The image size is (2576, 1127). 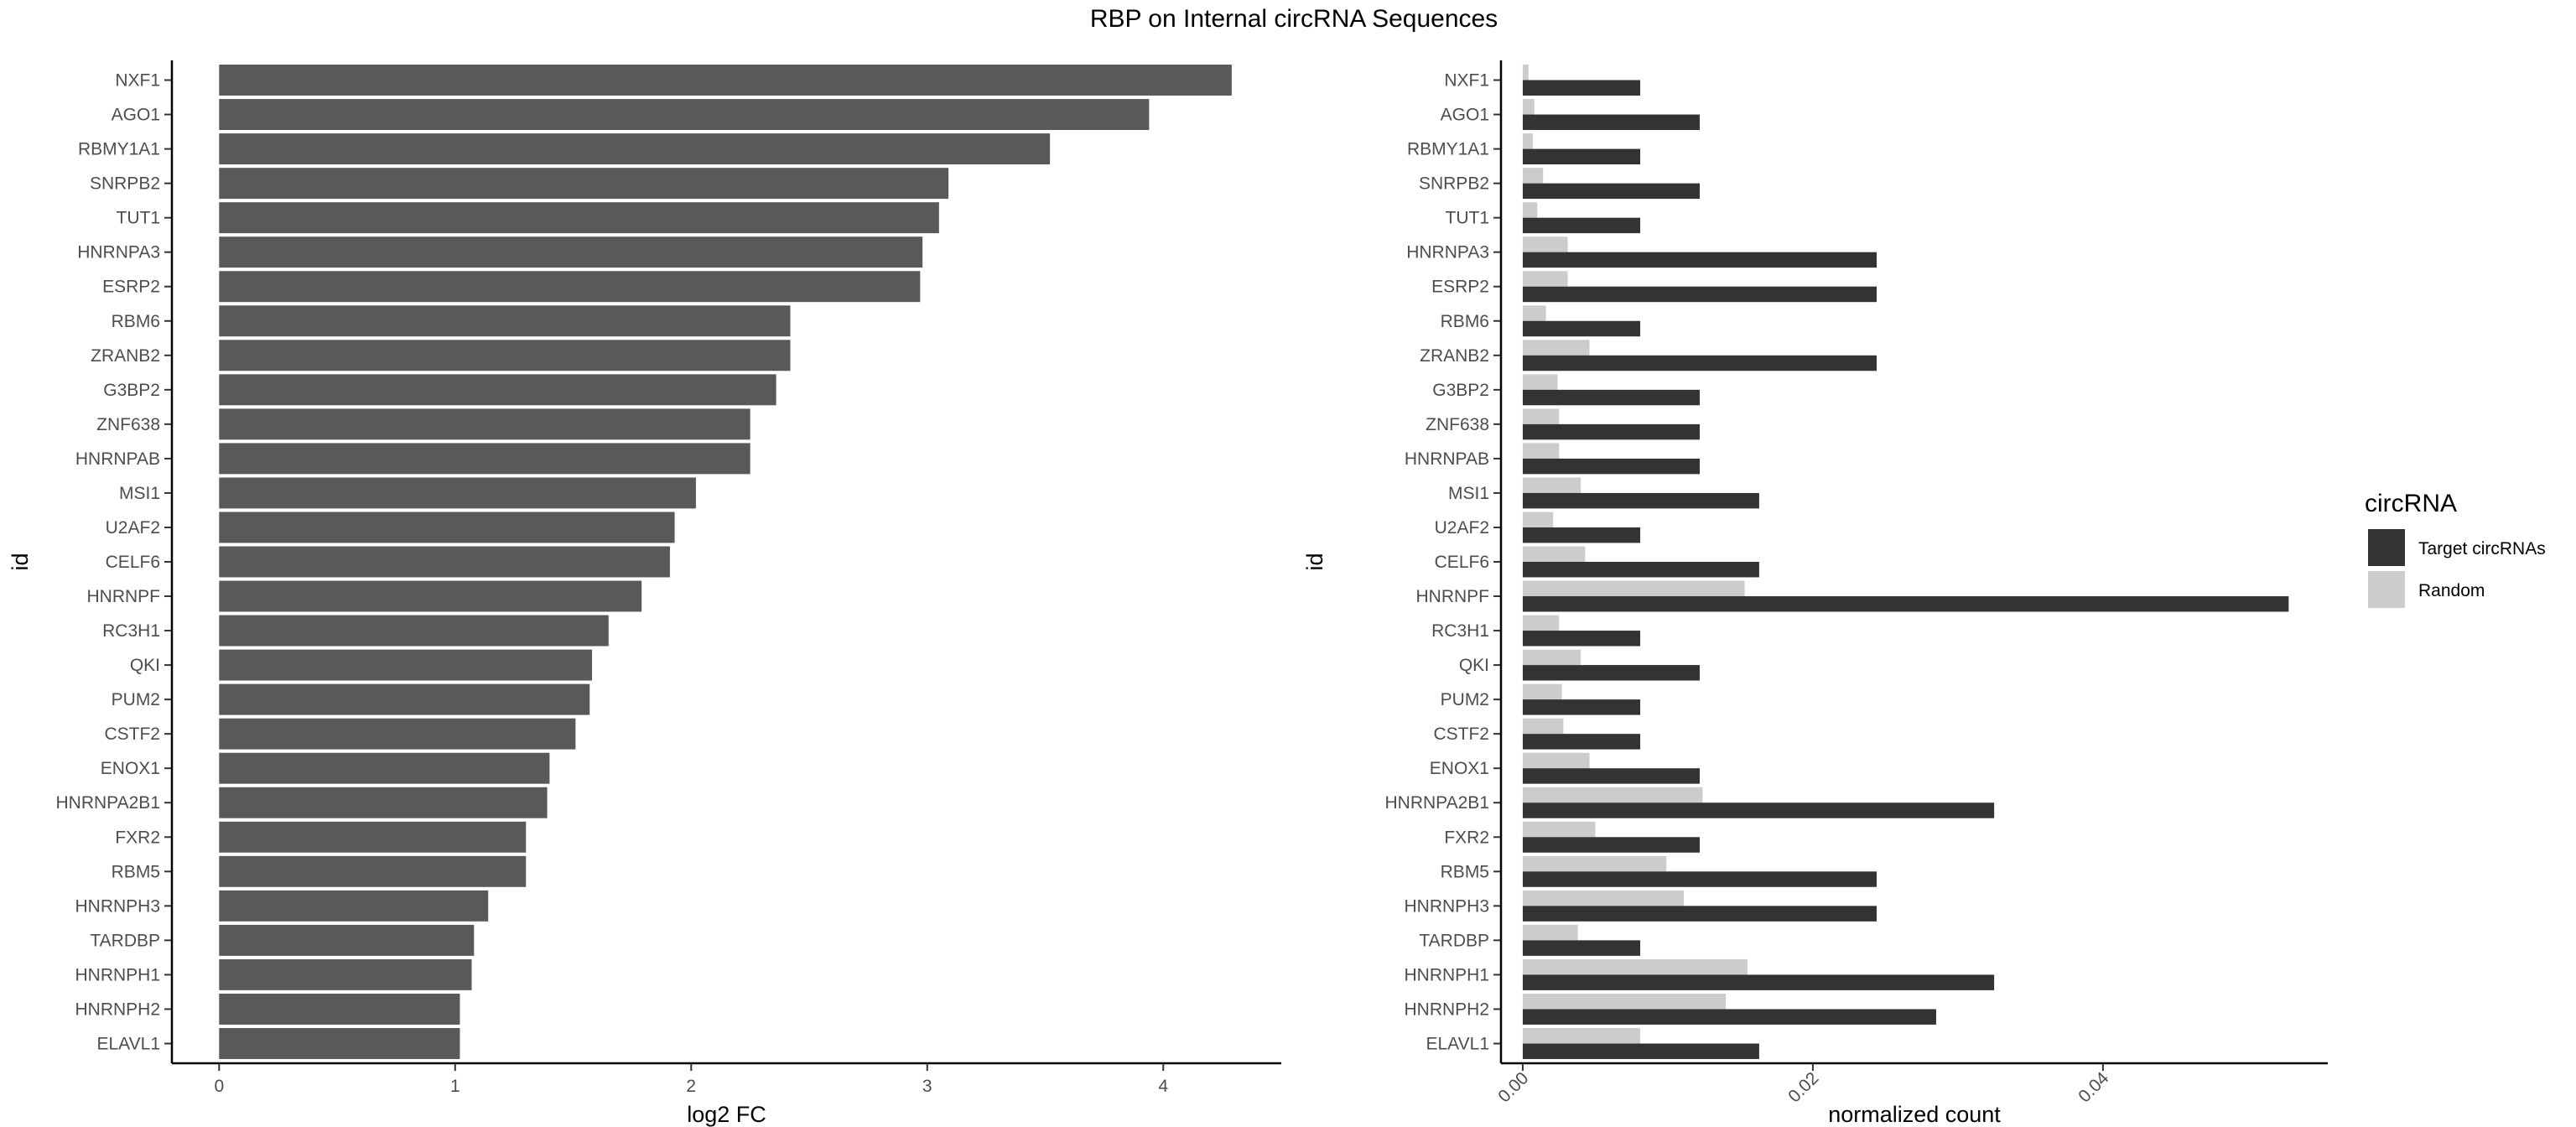 What do you see at coordinates (484, 424) in the screenshot?
I see `bar-ZNF638` at bounding box center [484, 424].